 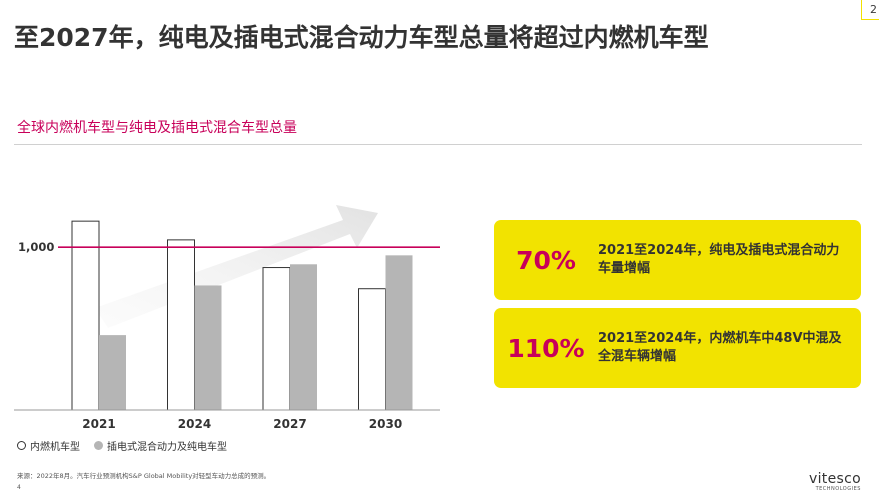 I want to click on bar-ice-2024, so click(x=181, y=325).